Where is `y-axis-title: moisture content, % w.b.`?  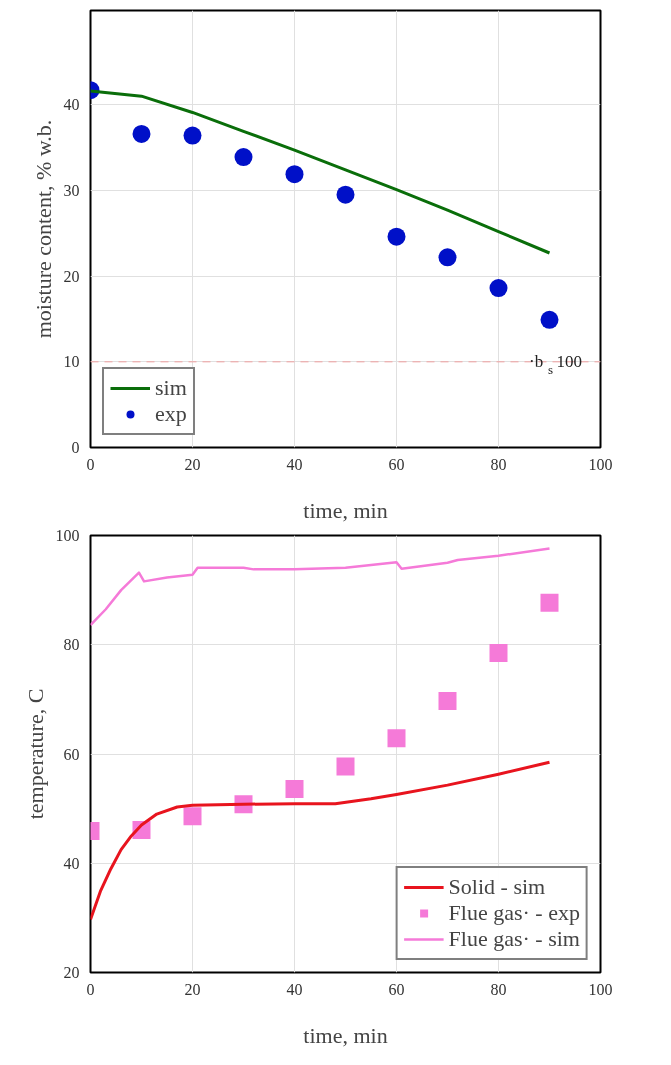 y-axis-title: moisture content, % w.b. is located at coordinates (43, 229).